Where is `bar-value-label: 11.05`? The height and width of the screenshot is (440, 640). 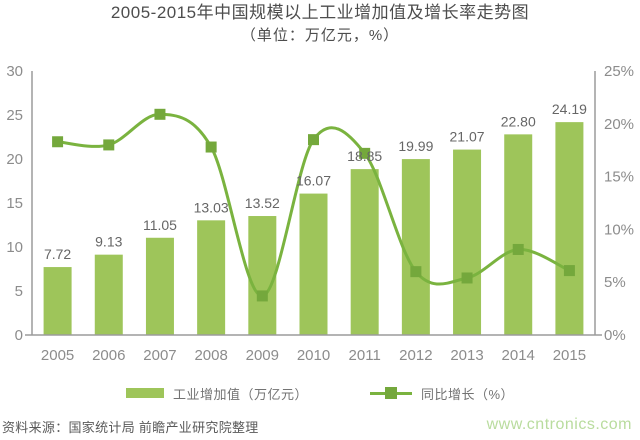 bar-value-label: 11.05 is located at coordinates (160, 225).